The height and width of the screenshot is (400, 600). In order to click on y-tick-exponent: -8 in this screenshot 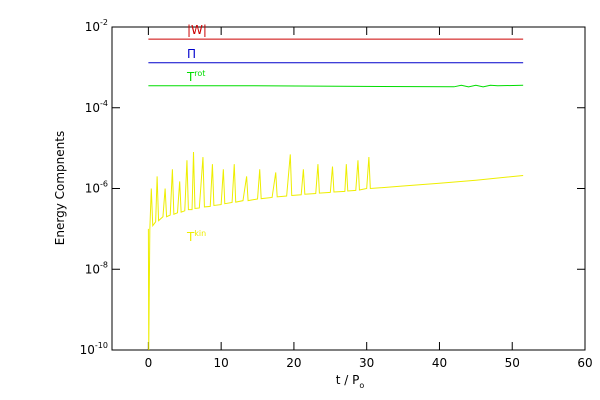, I will do `click(104, 264)`.